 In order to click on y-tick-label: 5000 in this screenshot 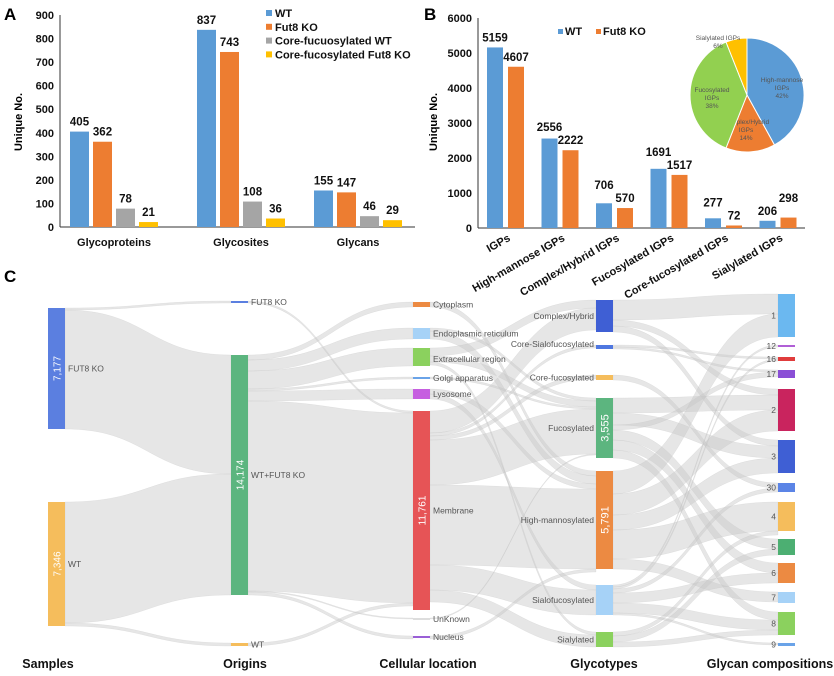, I will do `click(460, 54)`.